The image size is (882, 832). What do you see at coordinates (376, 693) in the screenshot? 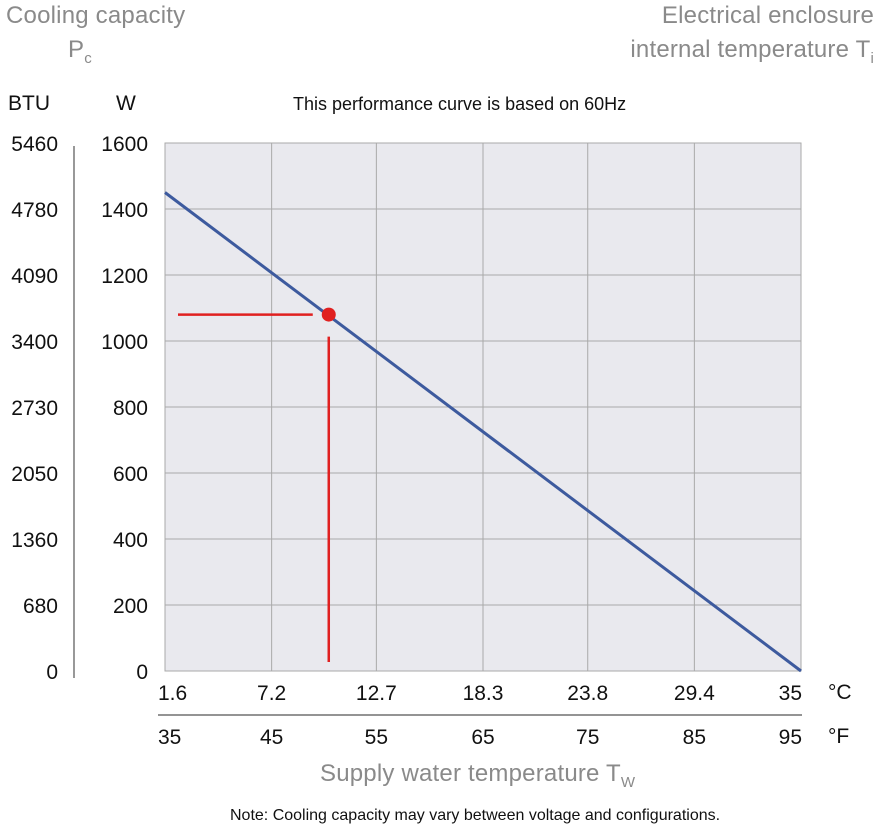
I see `x-tick-label-celsius: 12.7` at bounding box center [376, 693].